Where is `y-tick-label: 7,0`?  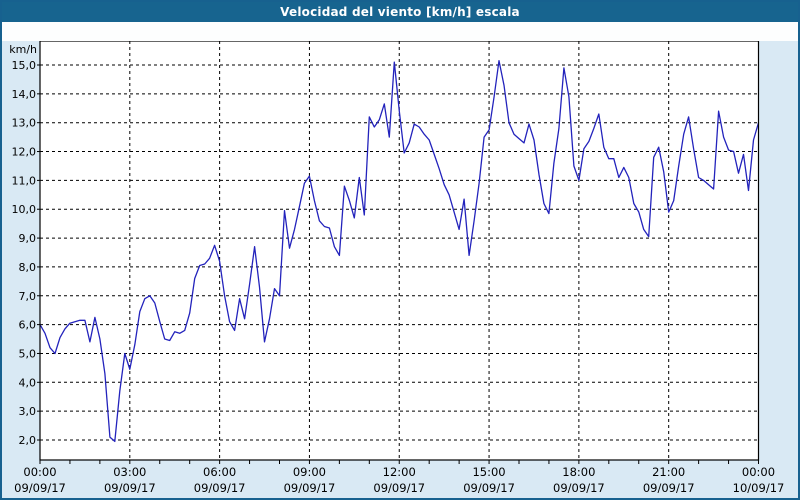 y-tick-label: 7,0 is located at coordinates (28, 296).